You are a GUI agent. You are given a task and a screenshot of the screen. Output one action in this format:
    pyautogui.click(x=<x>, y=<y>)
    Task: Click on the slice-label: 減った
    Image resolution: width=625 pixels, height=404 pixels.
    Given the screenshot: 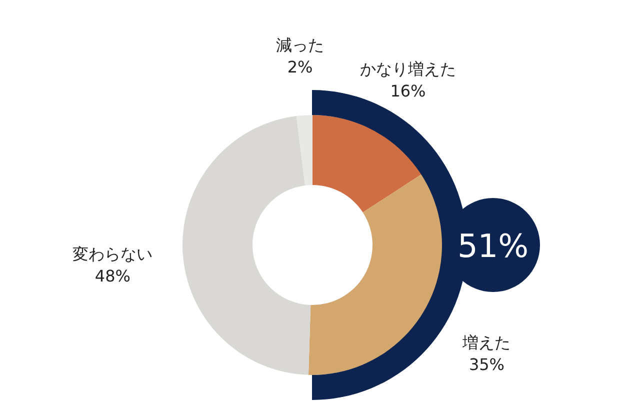 What is the action you would take?
    pyautogui.click(x=300, y=44)
    